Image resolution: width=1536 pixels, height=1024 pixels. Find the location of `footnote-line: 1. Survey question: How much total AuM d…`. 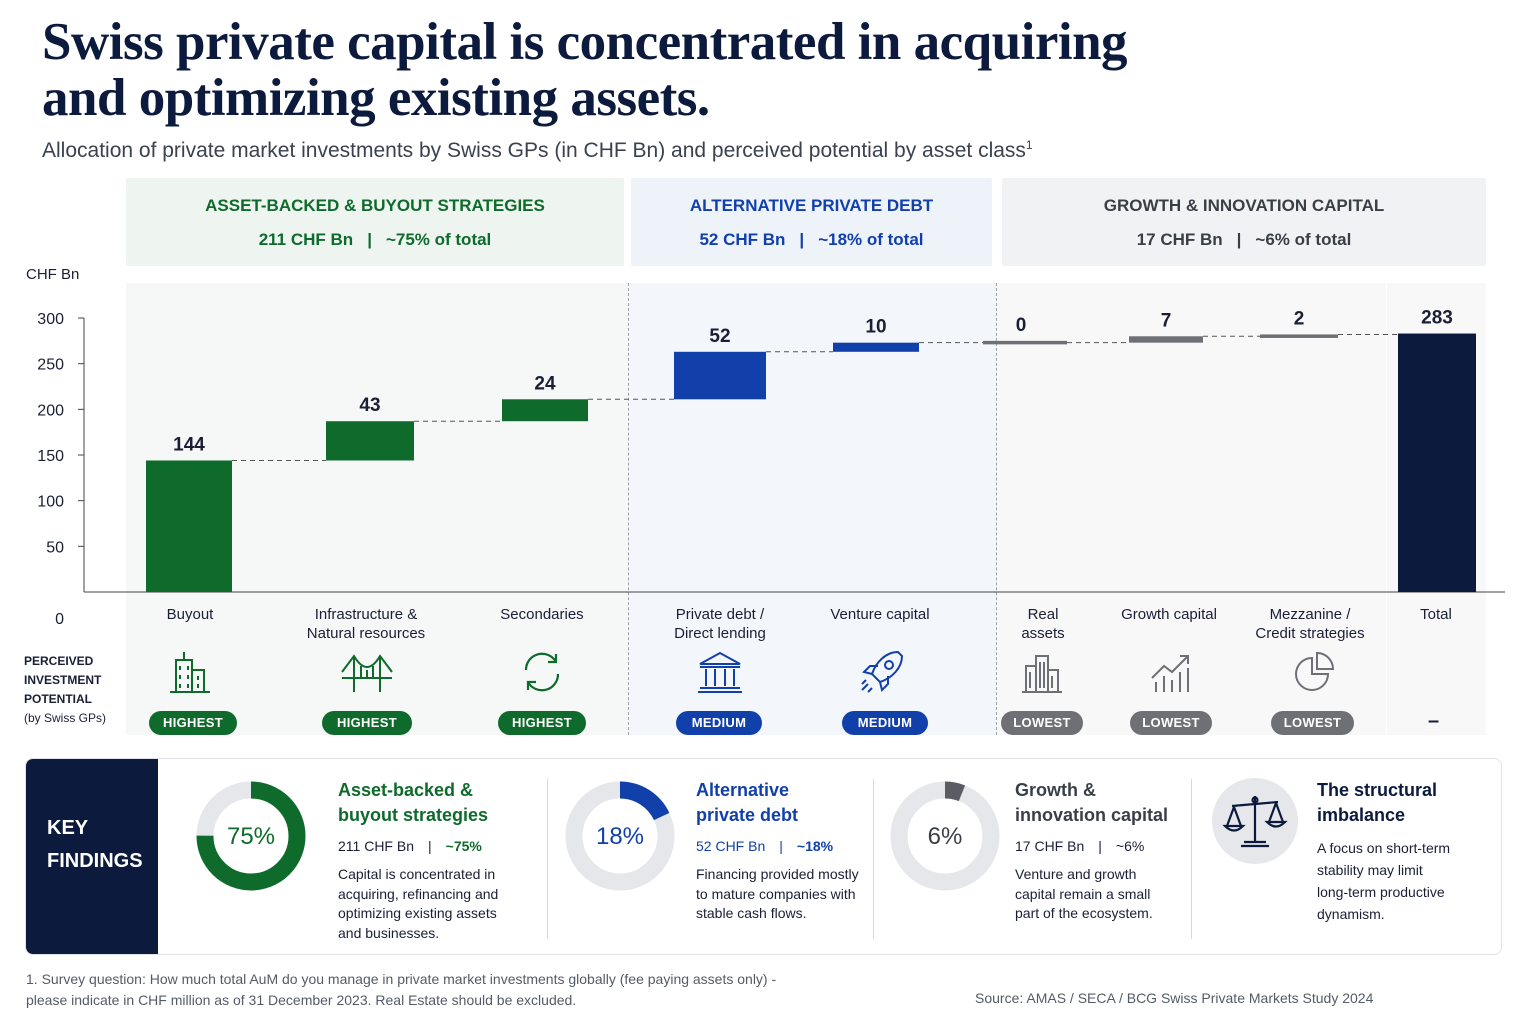

footnote-line: 1. Survey question: How much total AuM d… is located at coordinates (401, 979).